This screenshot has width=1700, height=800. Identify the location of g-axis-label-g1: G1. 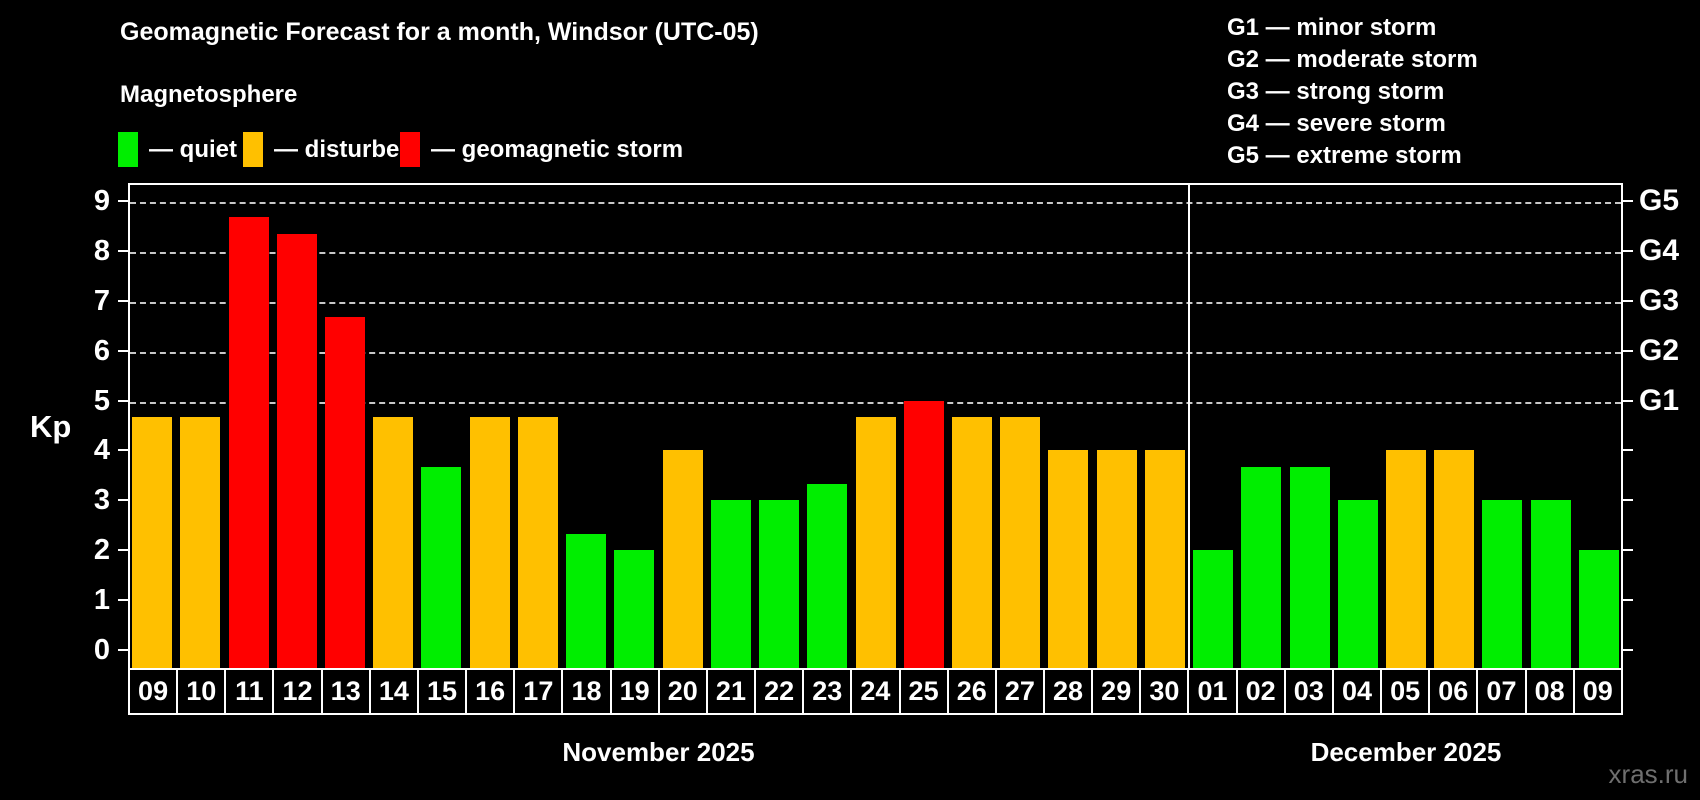
(1659, 400).